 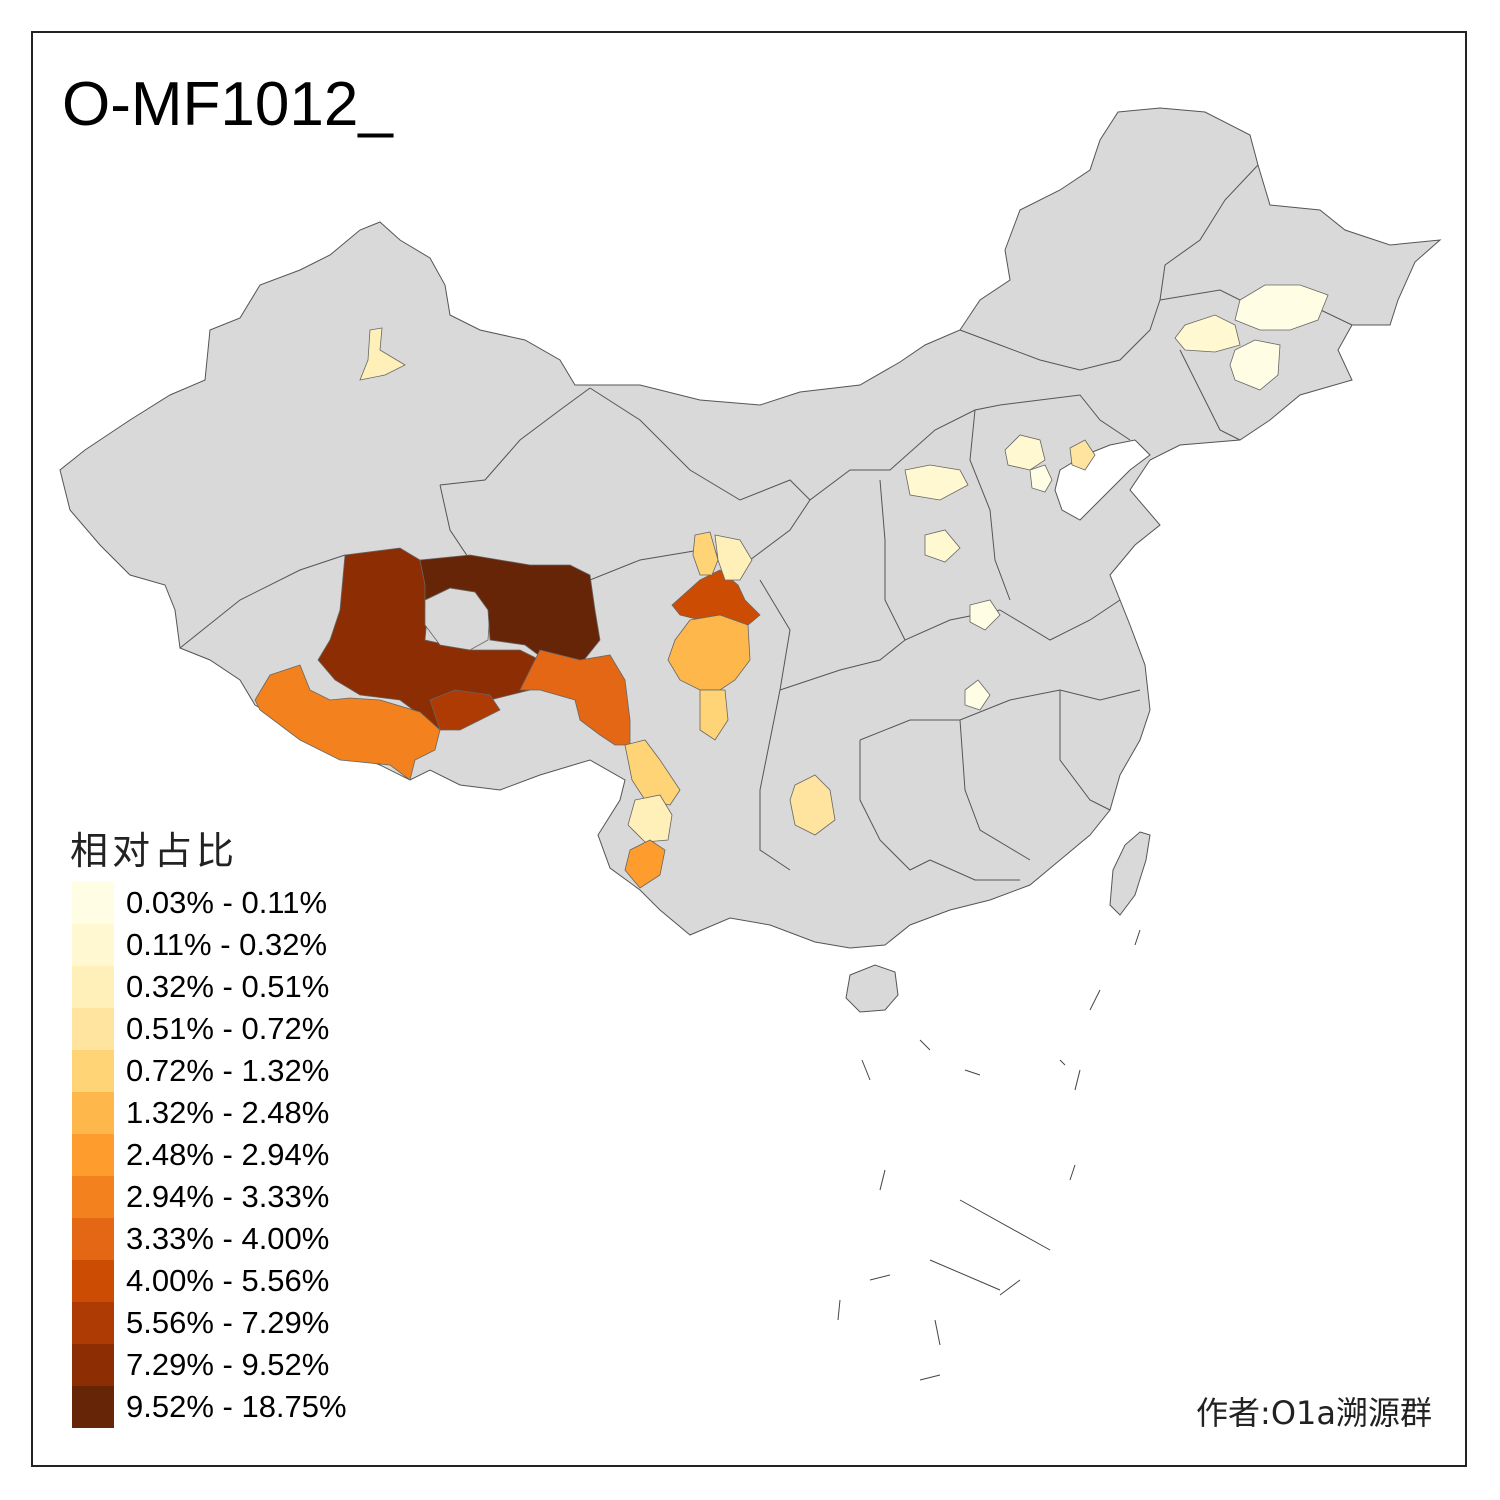 I want to click on islands, so click(x=989, y=1155).